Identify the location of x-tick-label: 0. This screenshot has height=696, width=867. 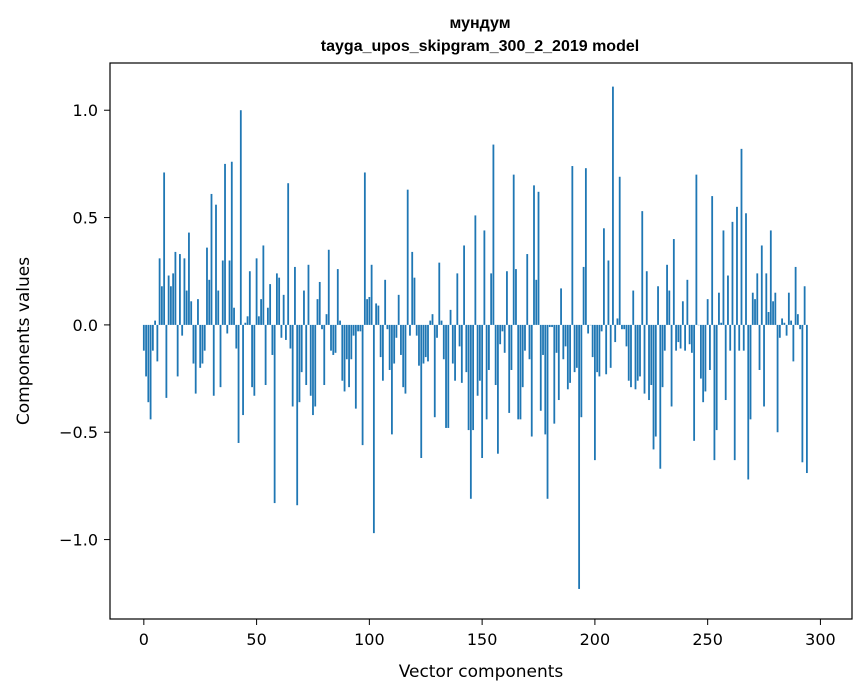
(144, 639).